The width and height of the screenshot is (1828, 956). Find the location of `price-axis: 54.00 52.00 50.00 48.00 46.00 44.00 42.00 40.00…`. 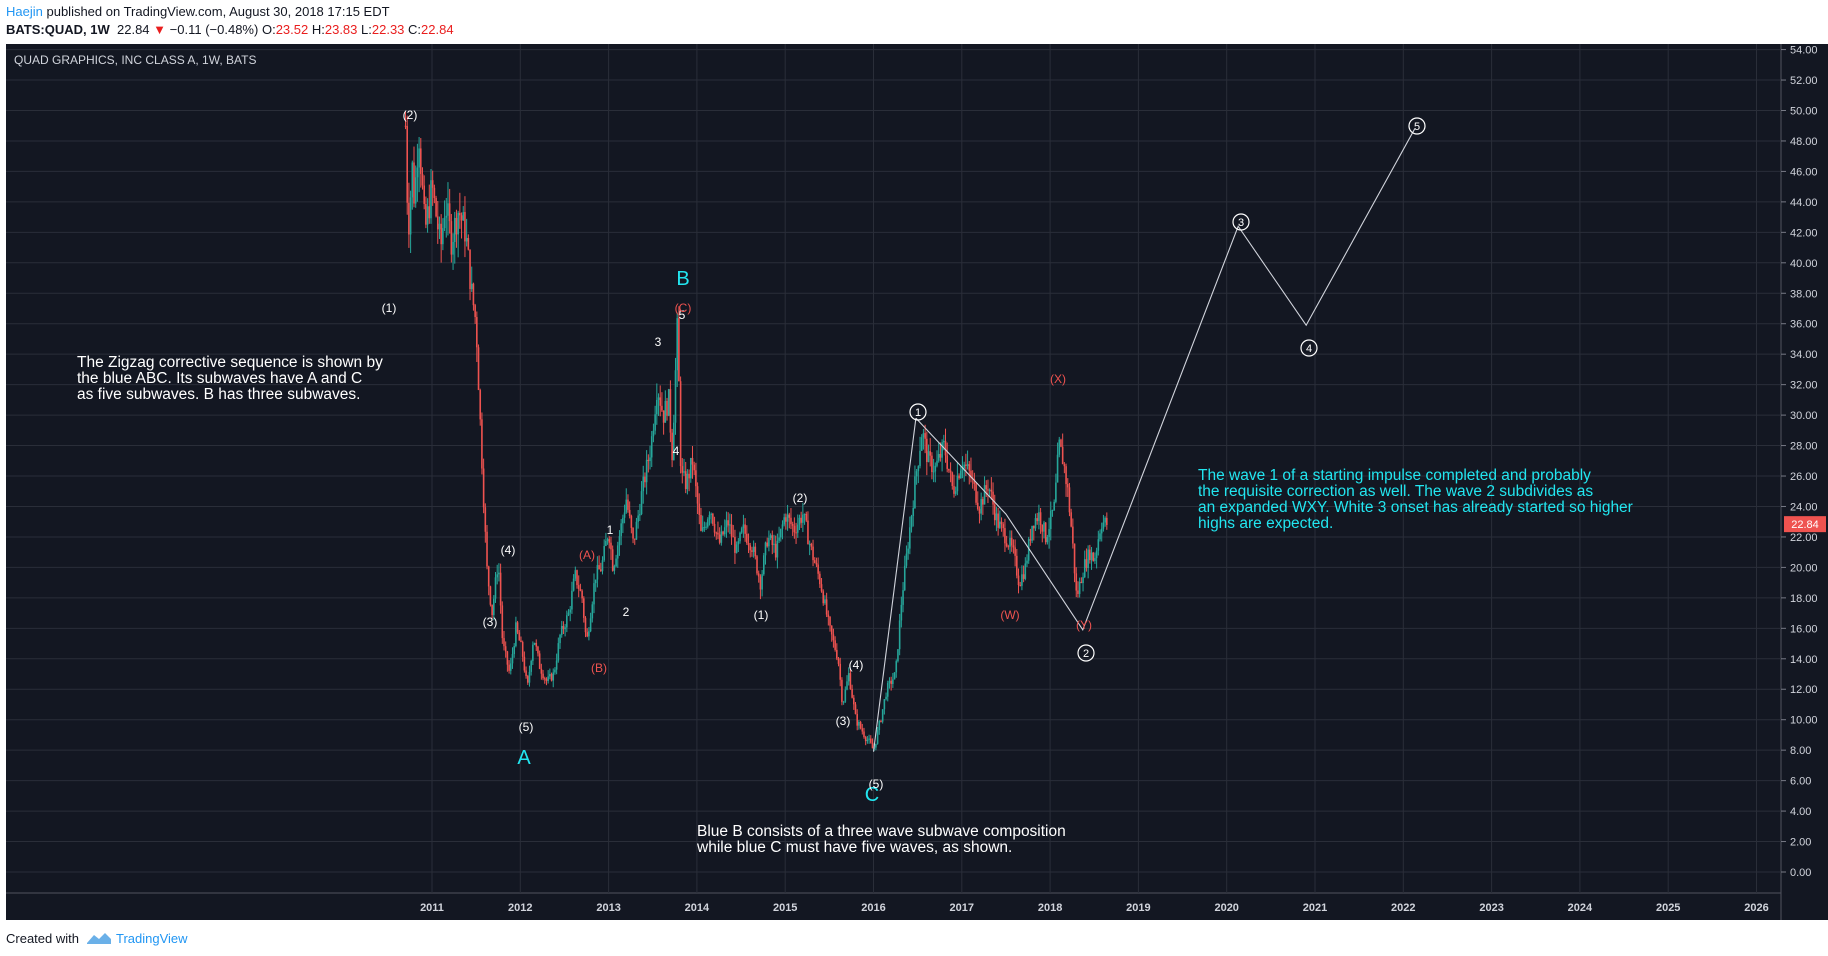

price-axis: 54.00 52.00 50.00 48.00 46.00 44.00 42.00 40.00… is located at coordinates (1799, 462).